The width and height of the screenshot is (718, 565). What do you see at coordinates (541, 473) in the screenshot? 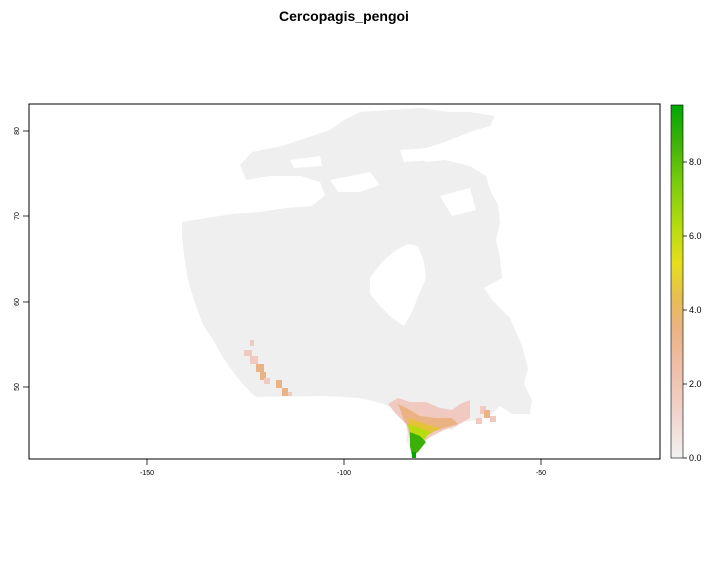
I see `x-tick-label: -50` at bounding box center [541, 473].